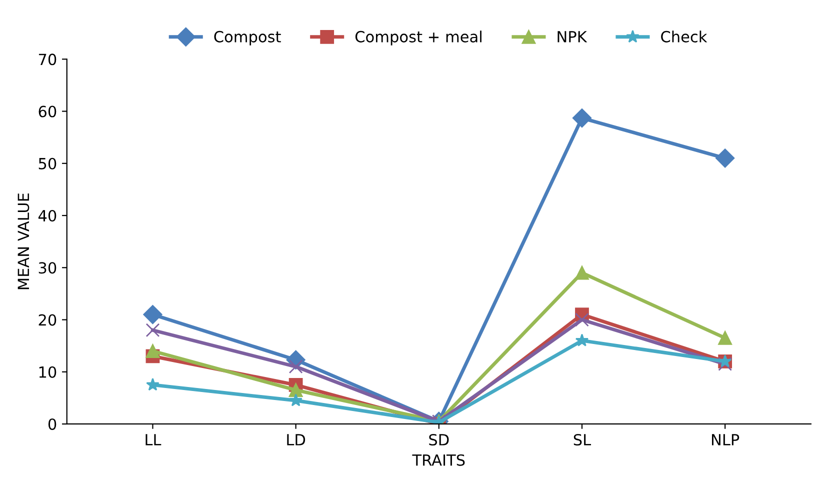  Describe the element at coordinates (154, 440) in the screenshot. I see `x-tick-label: LL` at that location.